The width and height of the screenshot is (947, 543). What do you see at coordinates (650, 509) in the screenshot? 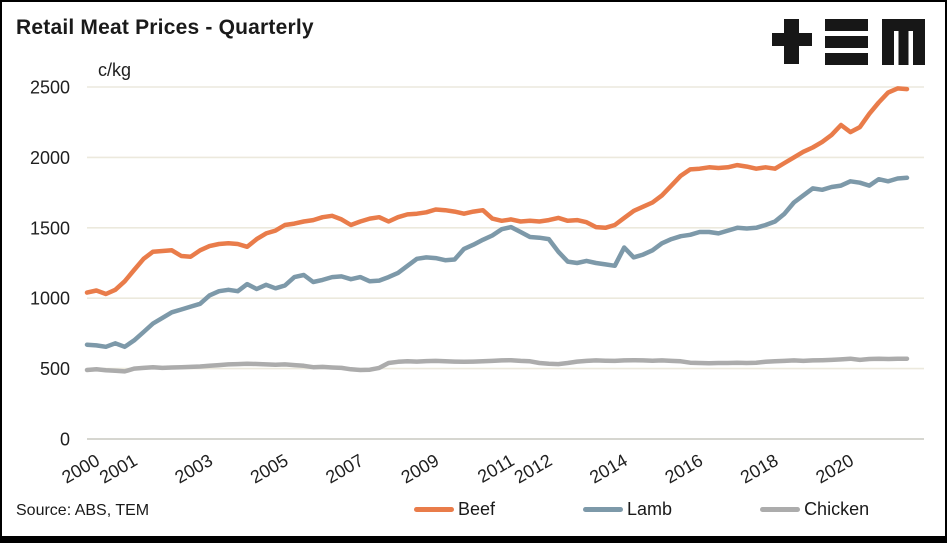
I see `legend-label-lamb: Lamb` at bounding box center [650, 509].